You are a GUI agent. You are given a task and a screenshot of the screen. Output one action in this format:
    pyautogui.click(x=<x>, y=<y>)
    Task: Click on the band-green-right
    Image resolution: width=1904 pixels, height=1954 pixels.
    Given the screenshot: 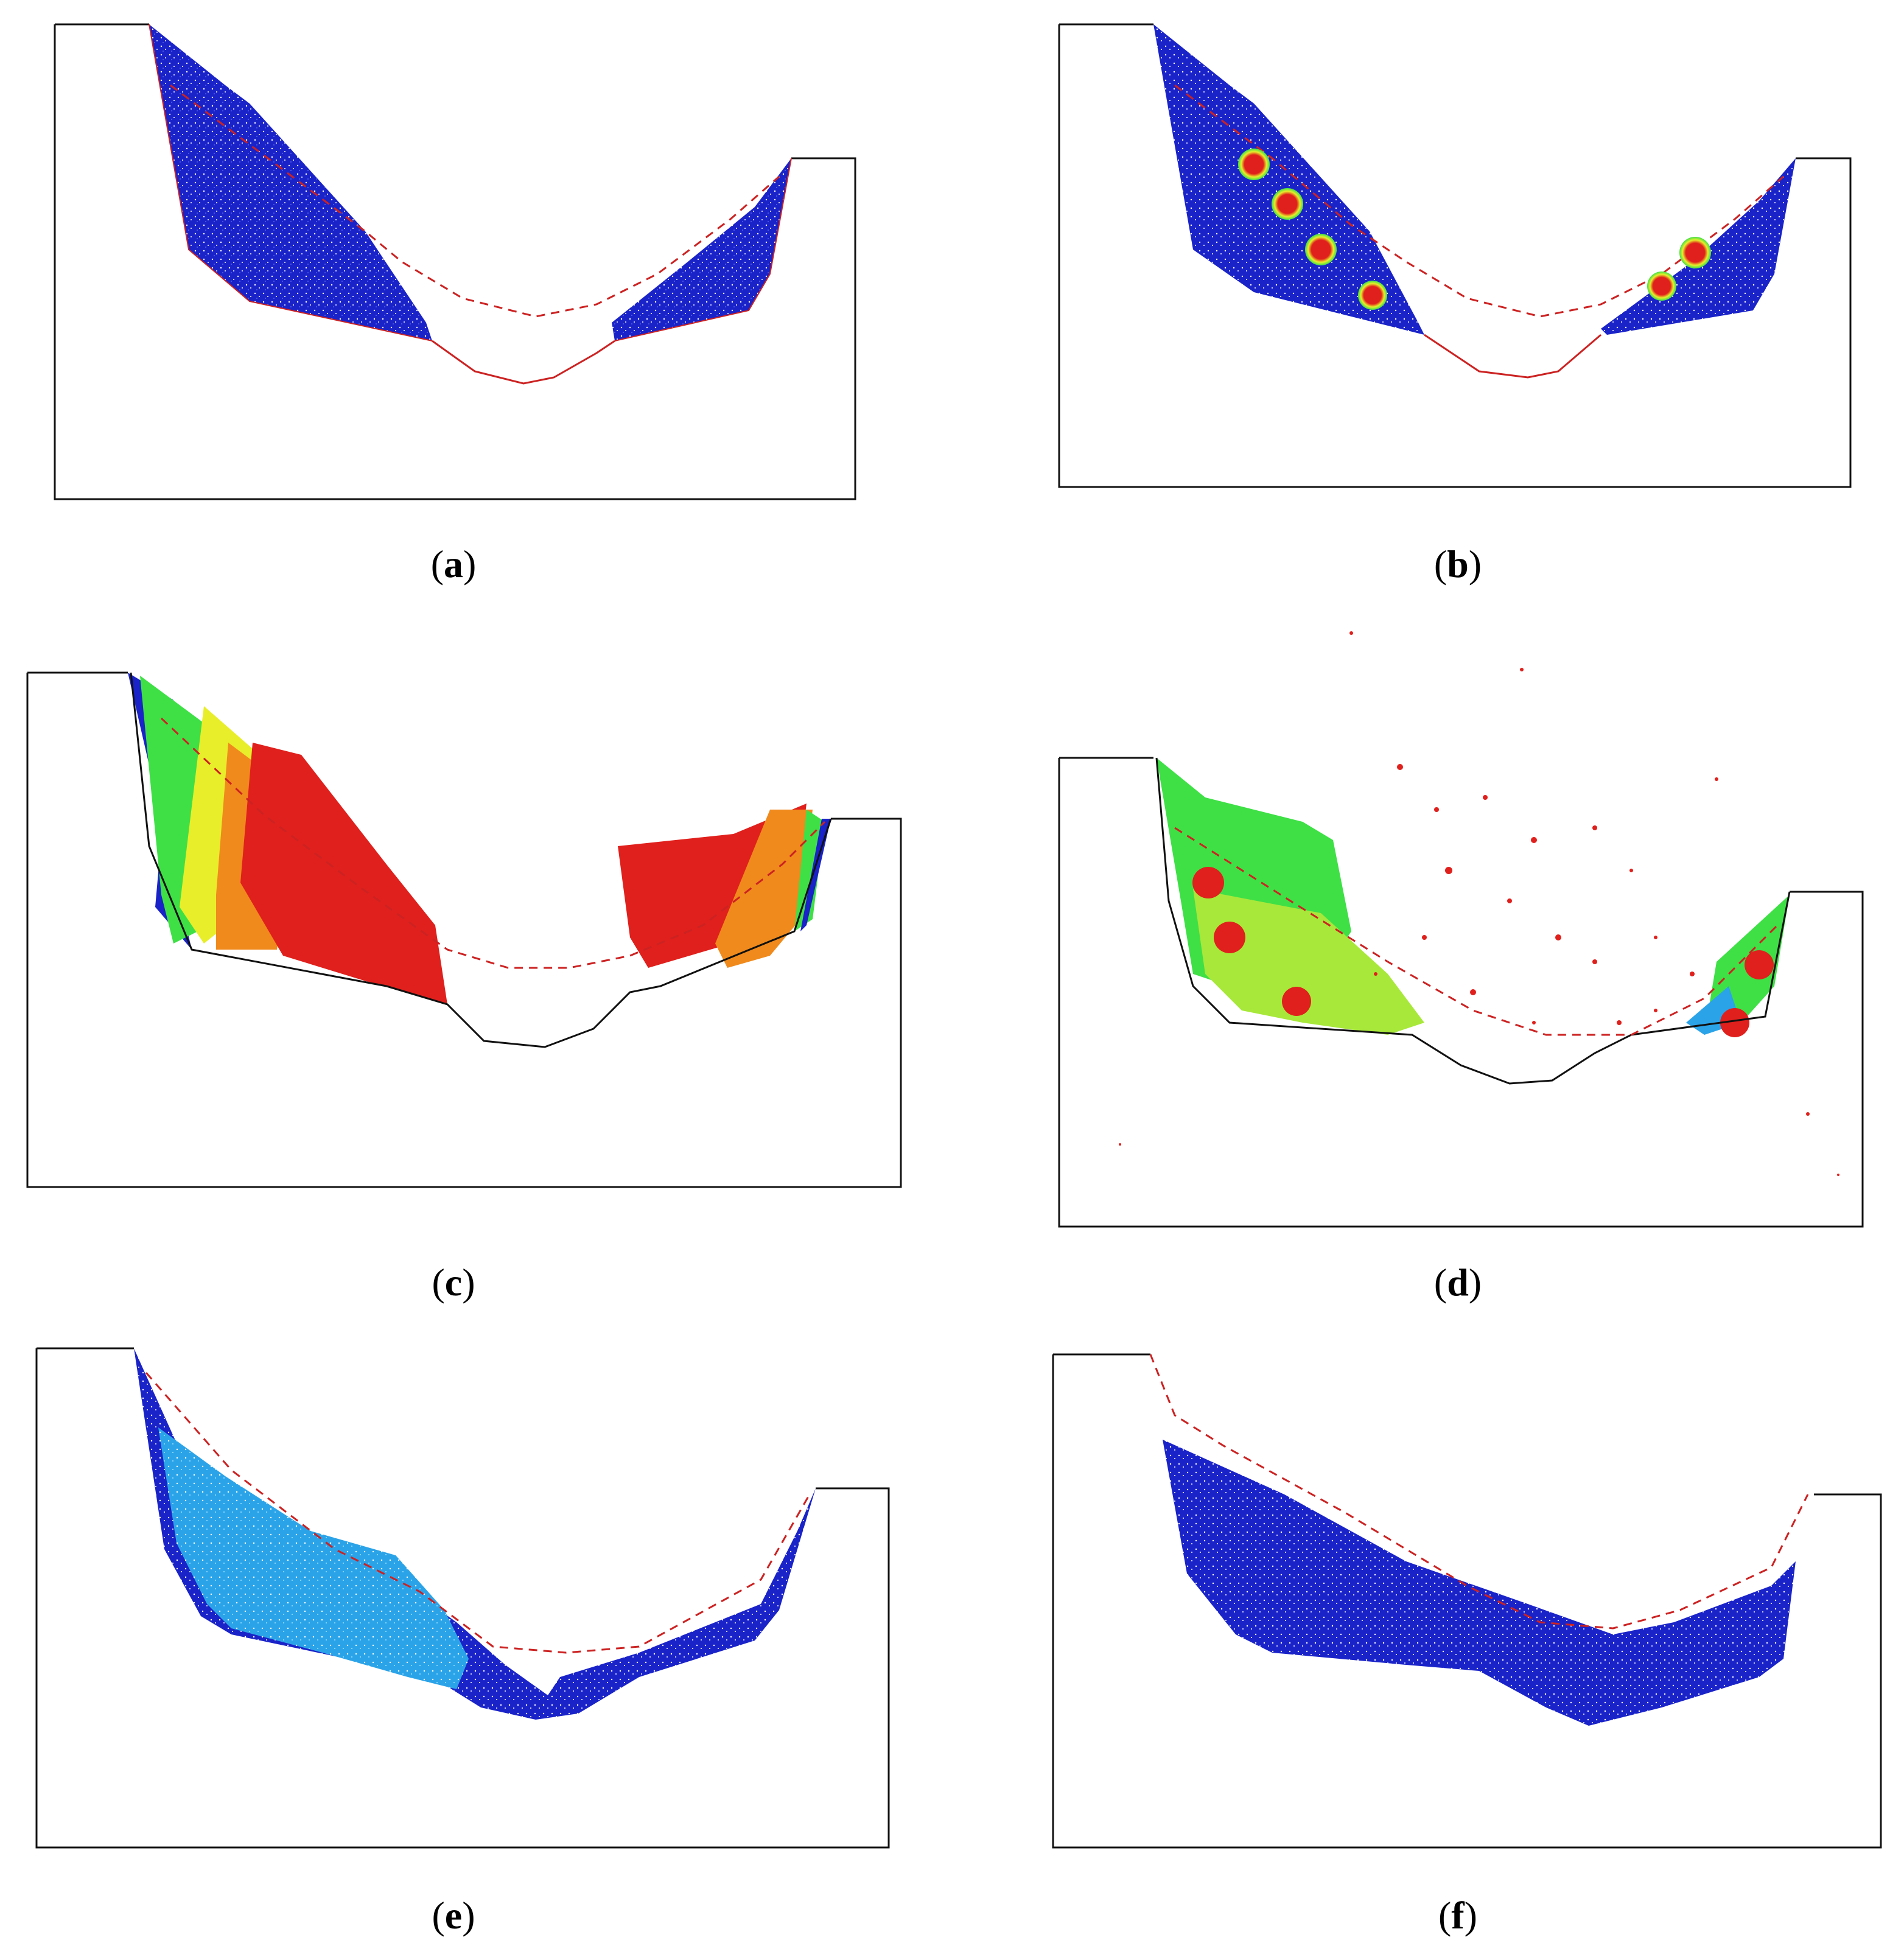 What is the action you would take?
    pyautogui.click(x=809, y=871)
    